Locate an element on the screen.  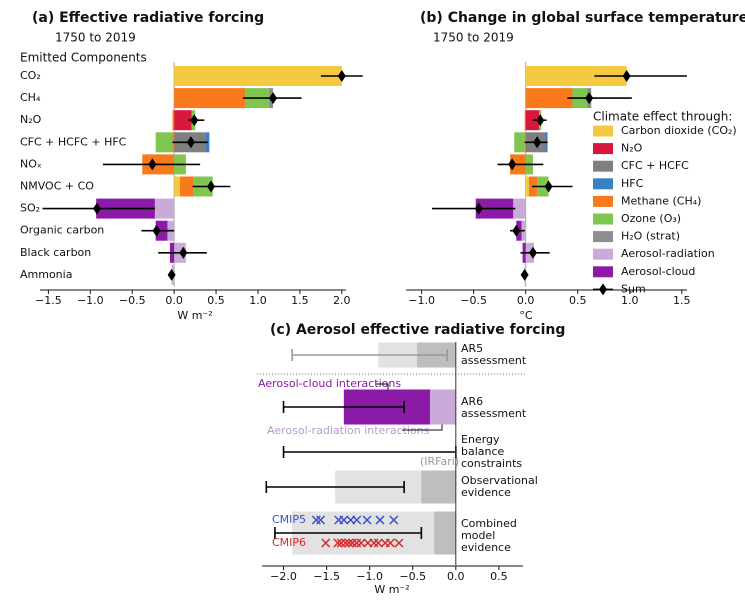
row-label: model is located at coordinates (478, 535).